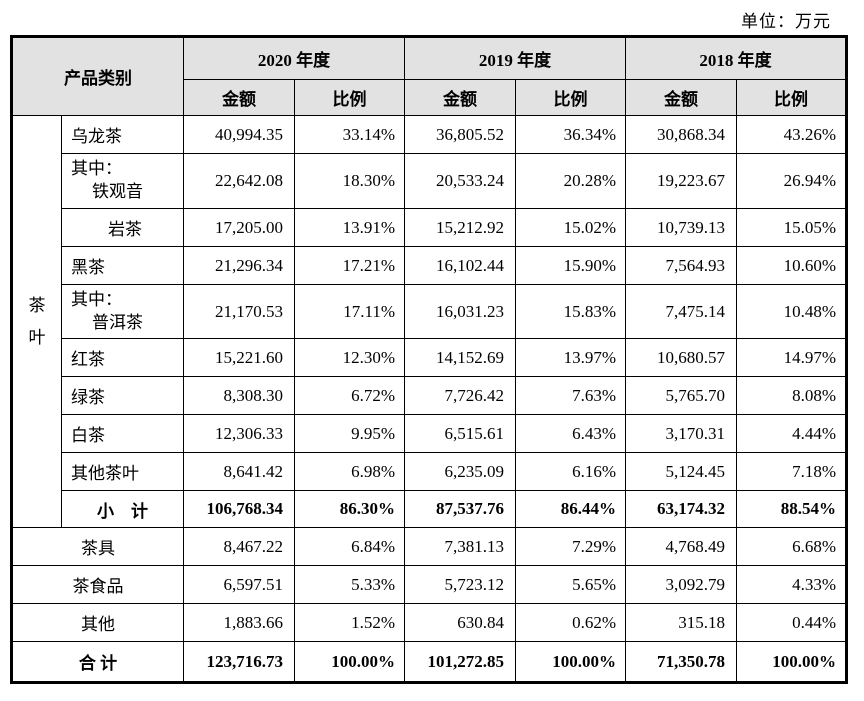 The image size is (864, 701). Describe the element at coordinates (239, 662) in the screenshot. I see `amount-2020: 123,716.73` at that location.